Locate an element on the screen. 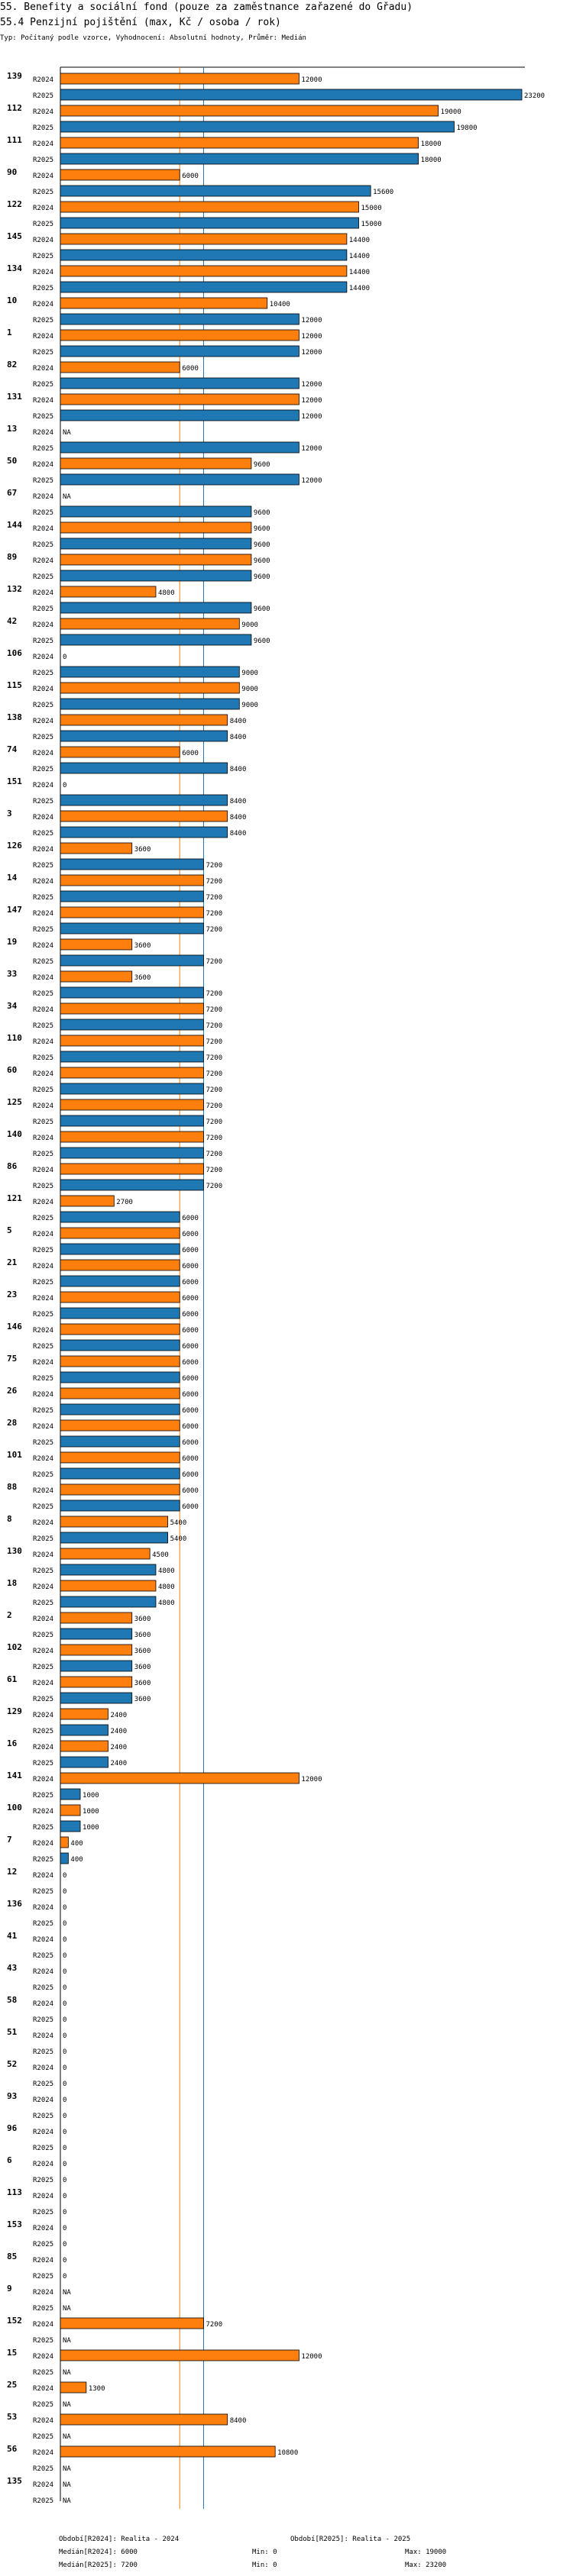  category-label: 28 is located at coordinates (12, 1423).